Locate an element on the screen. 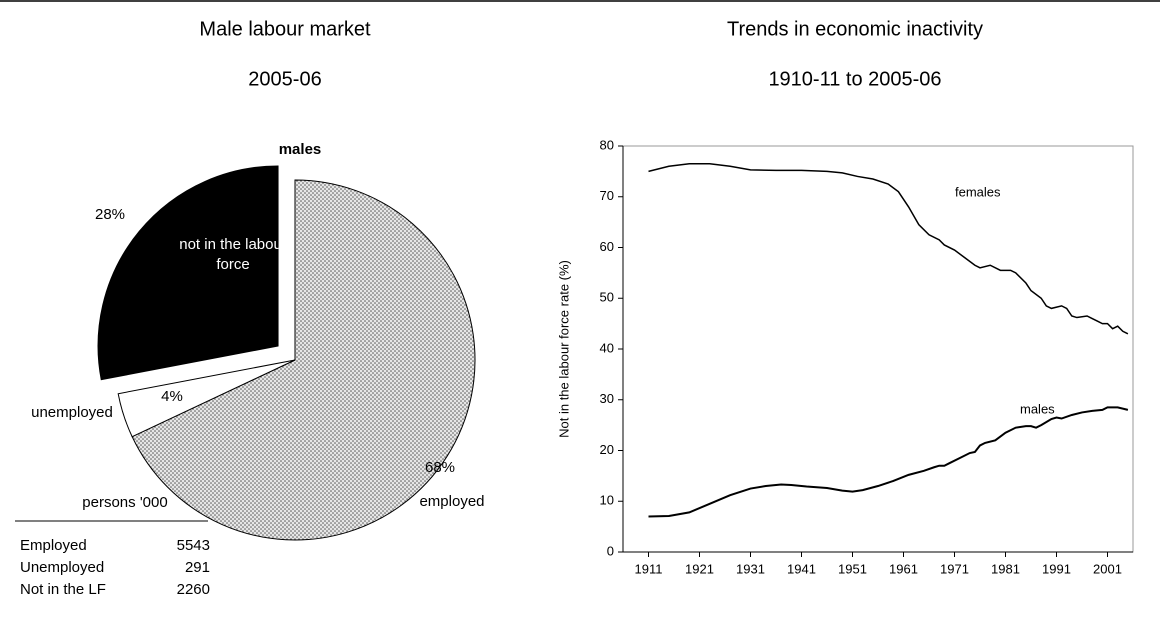  x-tick-label: 1921 is located at coordinates (699, 568).